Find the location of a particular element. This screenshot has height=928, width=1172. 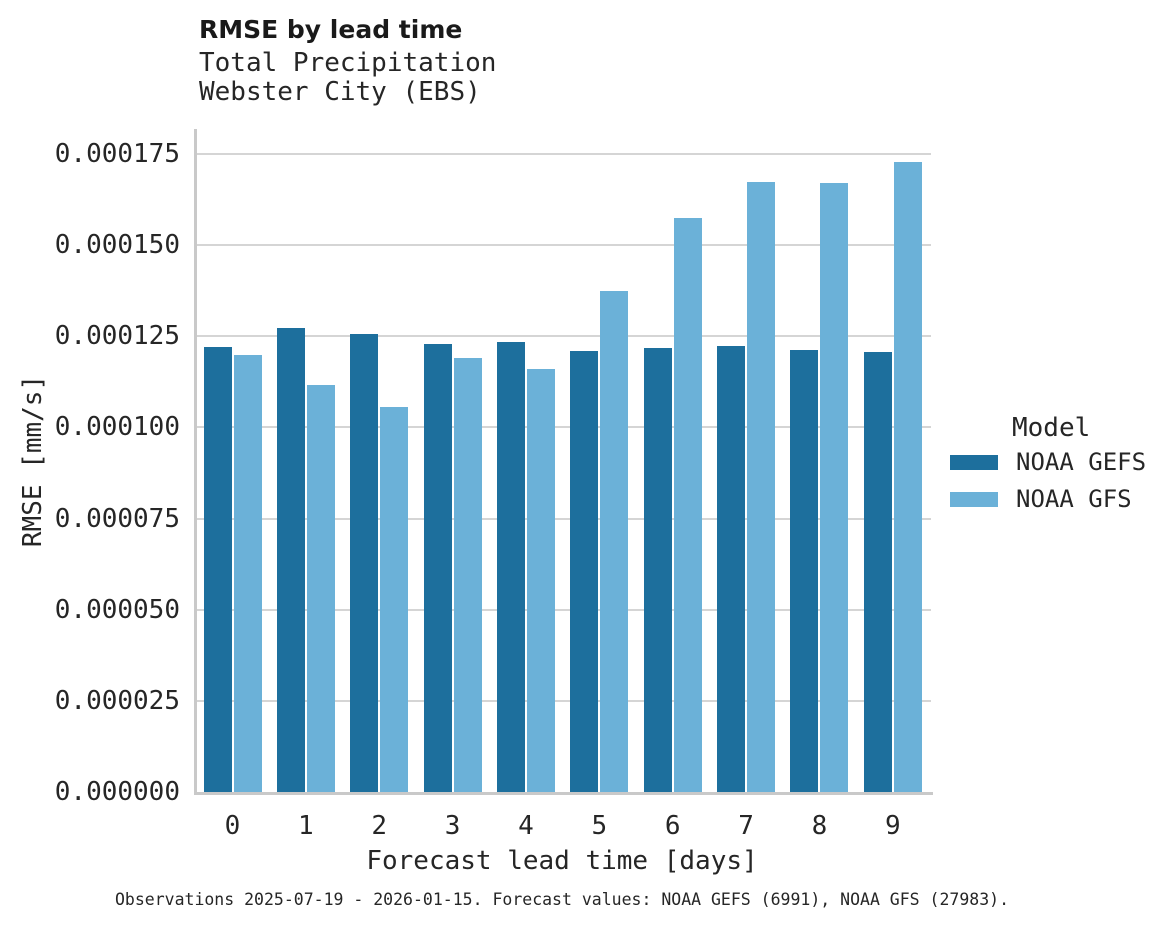

x-axis-spine is located at coordinates (563, 793).